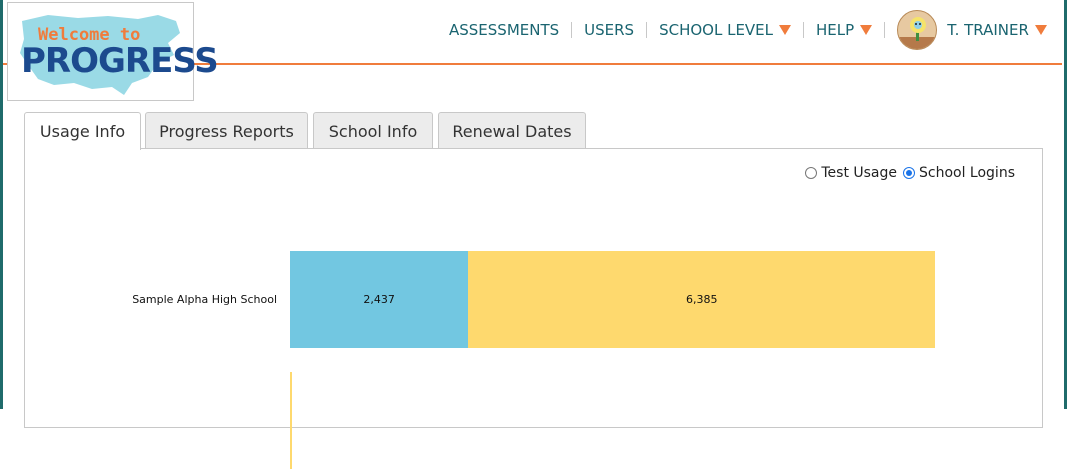 The height and width of the screenshot is (469, 1067). I want to click on view-toggle: Test Usage School Logins, so click(913, 173).